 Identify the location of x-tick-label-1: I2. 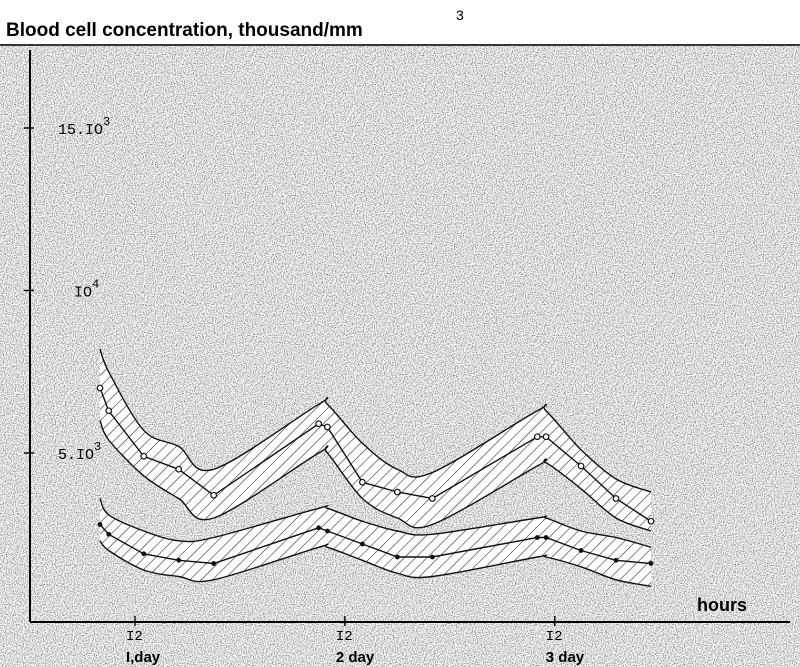
(344, 637).